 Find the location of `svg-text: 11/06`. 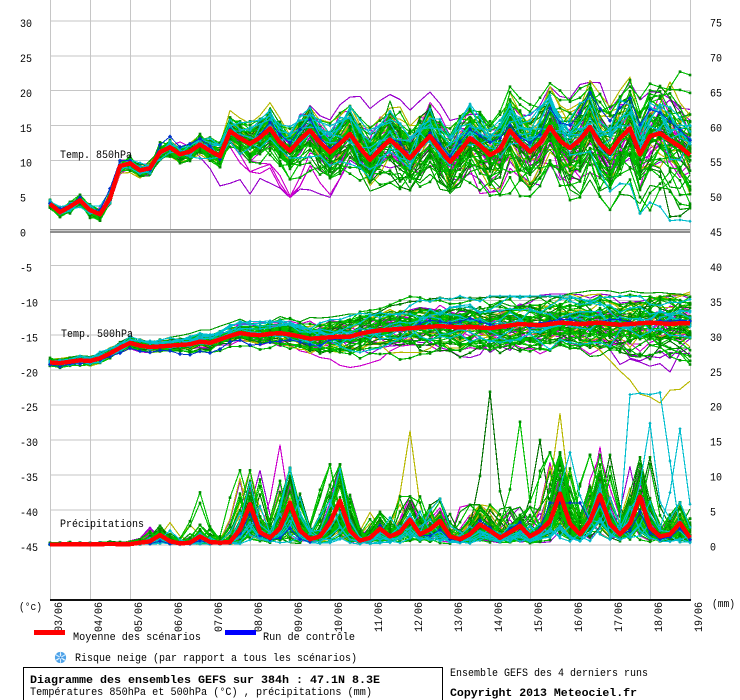

svg-text: 11/06 is located at coordinates (380, 617).